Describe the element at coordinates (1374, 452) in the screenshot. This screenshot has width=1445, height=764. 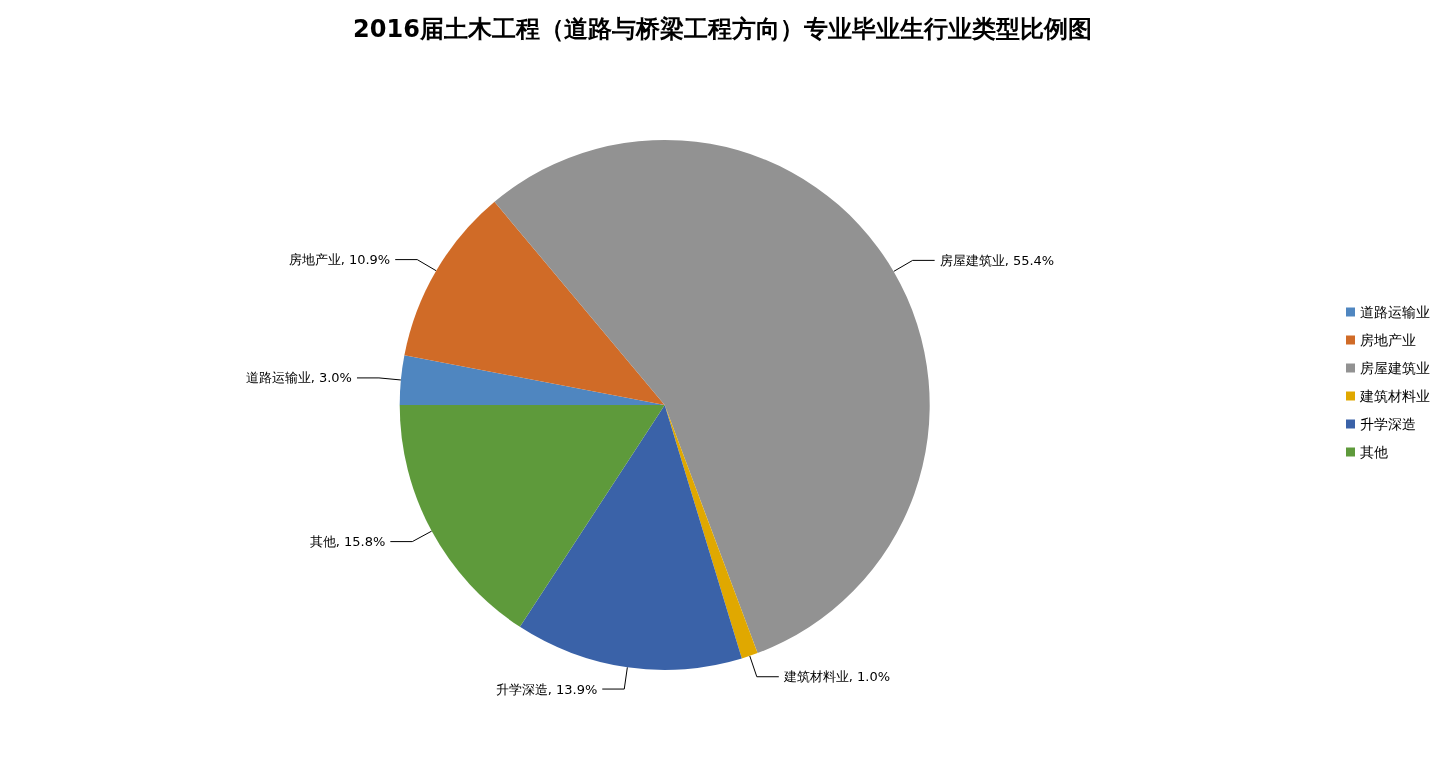
I see `legend-label: 其他` at that location.